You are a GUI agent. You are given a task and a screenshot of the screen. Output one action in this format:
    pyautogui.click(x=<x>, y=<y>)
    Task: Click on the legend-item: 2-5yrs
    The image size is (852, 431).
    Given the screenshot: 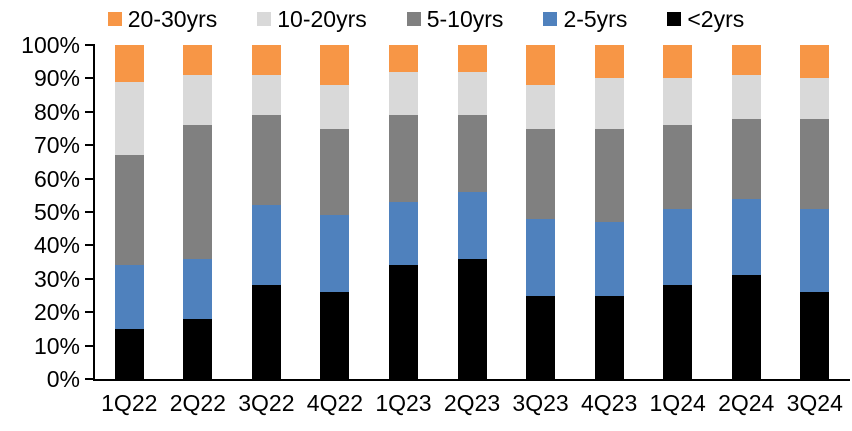 What is the action you would take?
    pyautogui.click(x=585, y=19)
    